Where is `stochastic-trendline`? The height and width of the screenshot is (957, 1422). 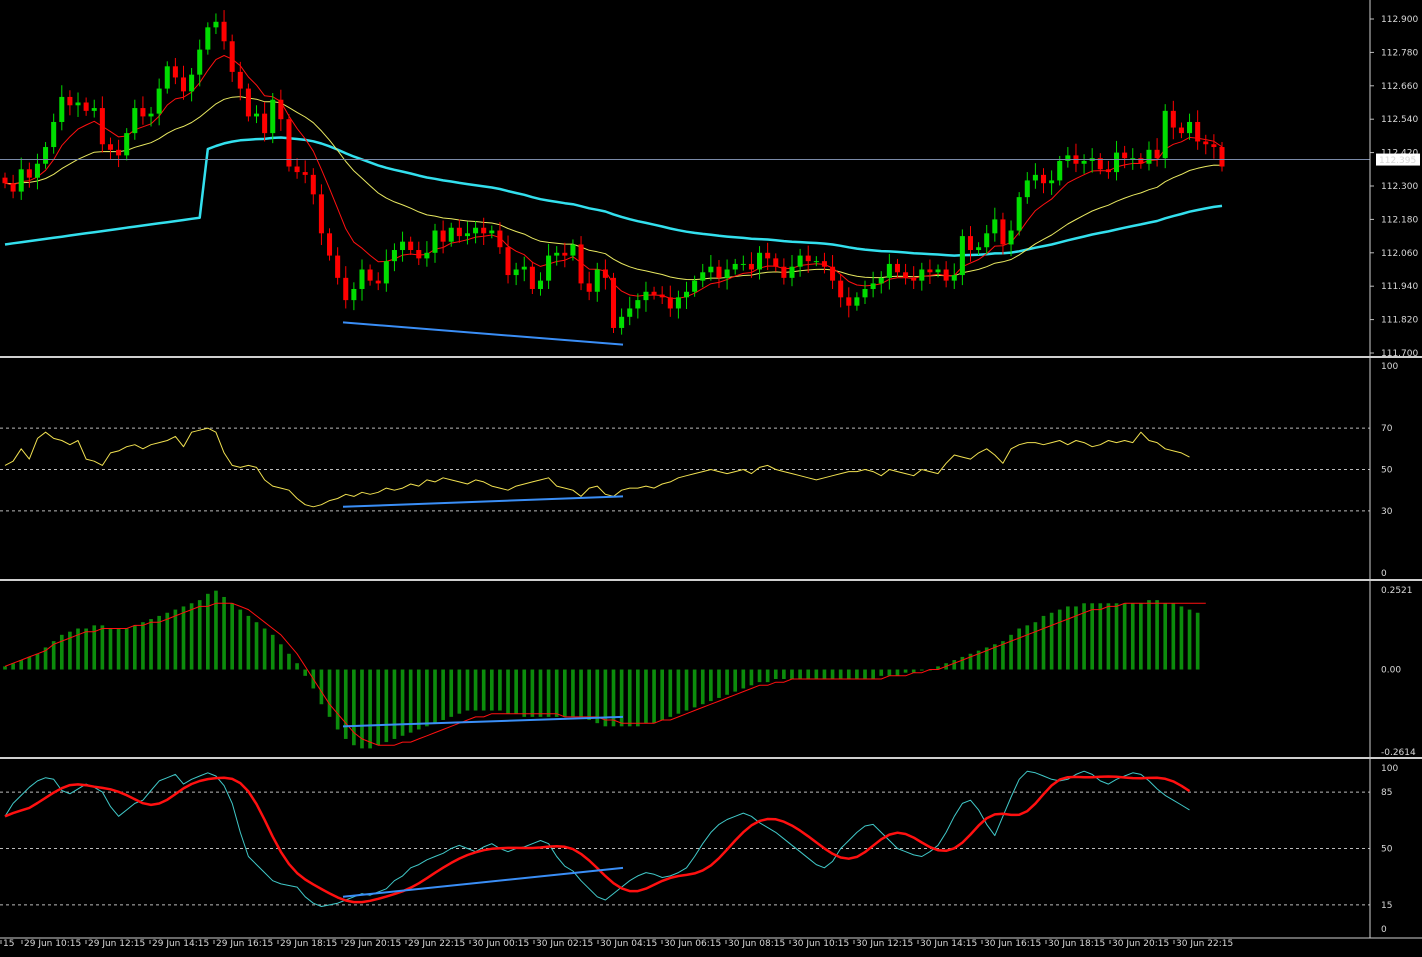 stochastic-trendline is located at coordinates (483, 882).